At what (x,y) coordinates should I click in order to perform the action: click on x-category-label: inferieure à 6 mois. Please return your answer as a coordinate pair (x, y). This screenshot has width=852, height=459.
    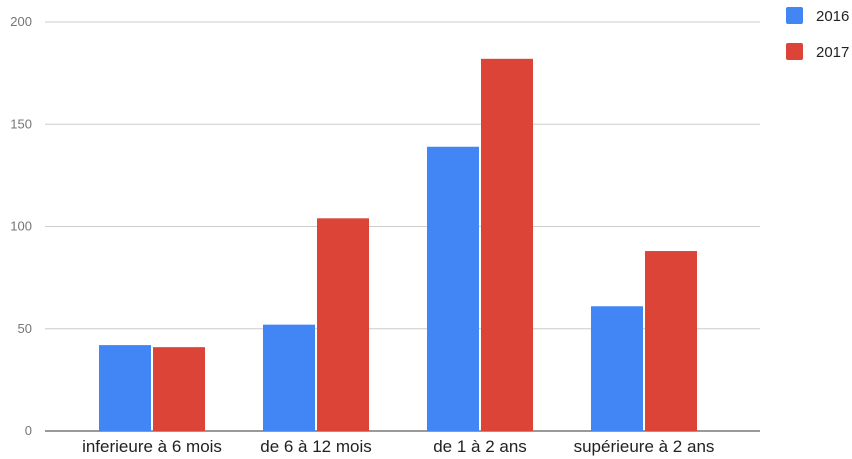
    Looking at the image, I should click on (152, 446).